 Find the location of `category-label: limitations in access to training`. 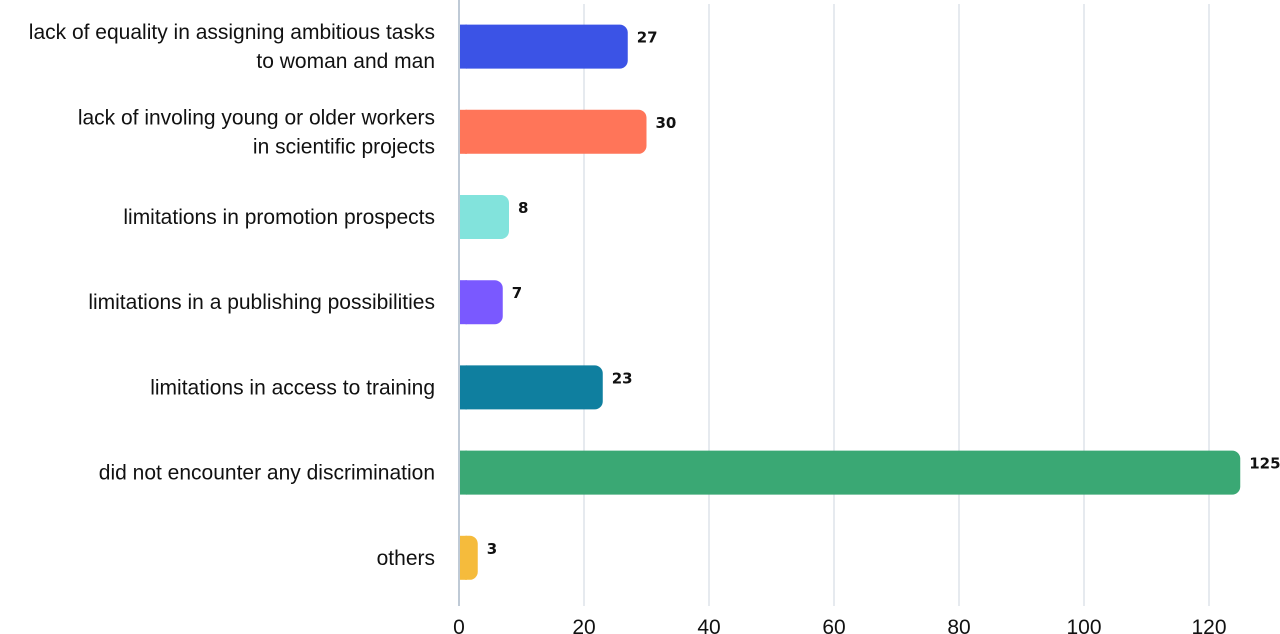

category-label: limitations in access to training is located at coordinates (292, 387).